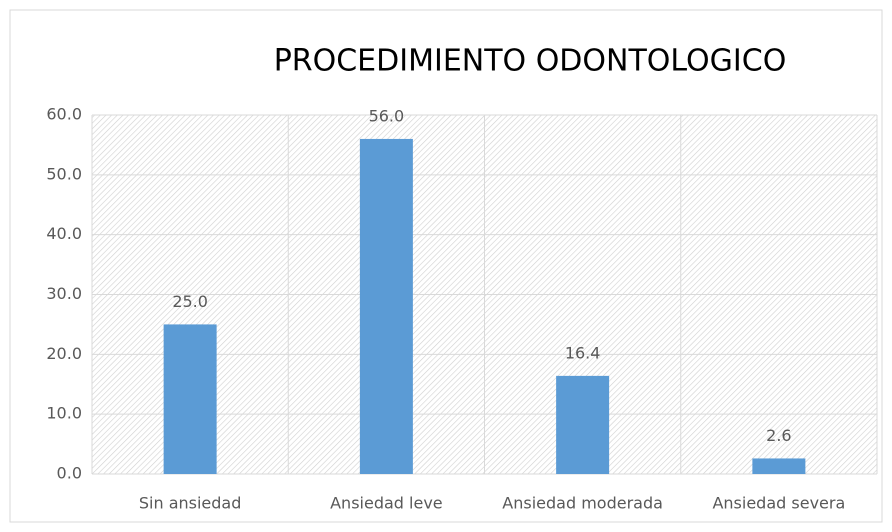 The width and height of the screenshot is (892, 532). I want to click on data-label: 56.0, so click(387, 115).